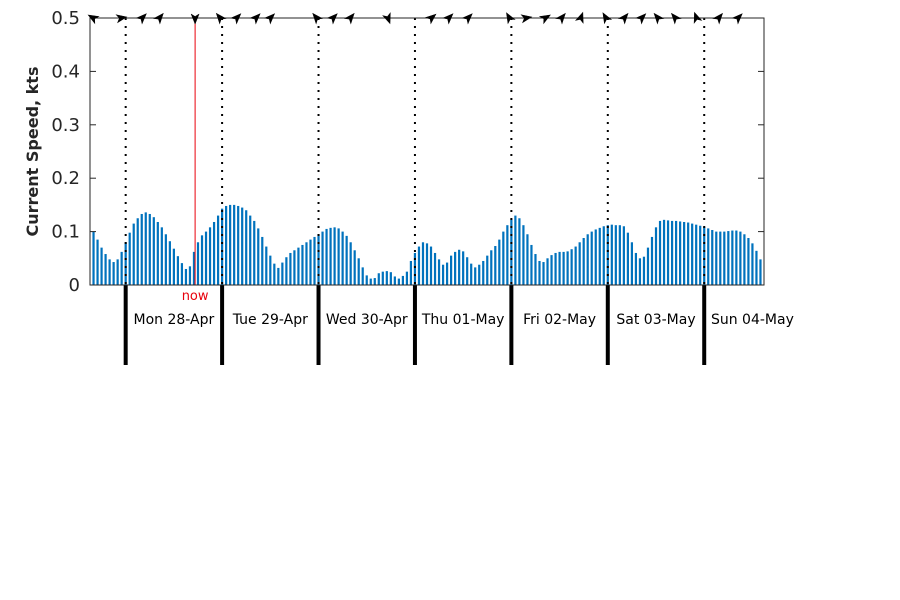  I want to click on direction-arrow-group, so click(415, 18).